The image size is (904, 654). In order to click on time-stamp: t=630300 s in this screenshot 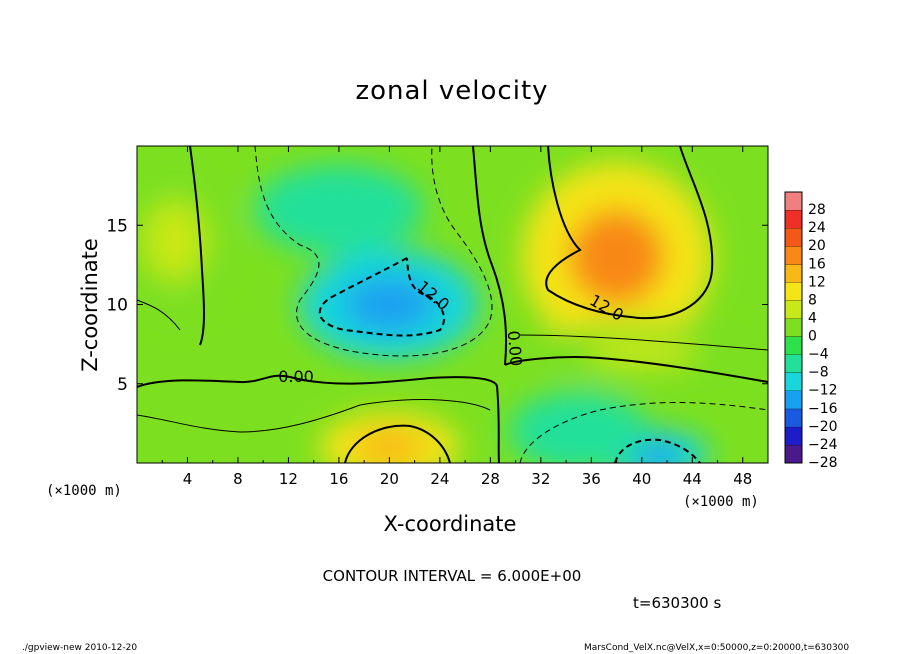, I will do `click(677, 603)`.